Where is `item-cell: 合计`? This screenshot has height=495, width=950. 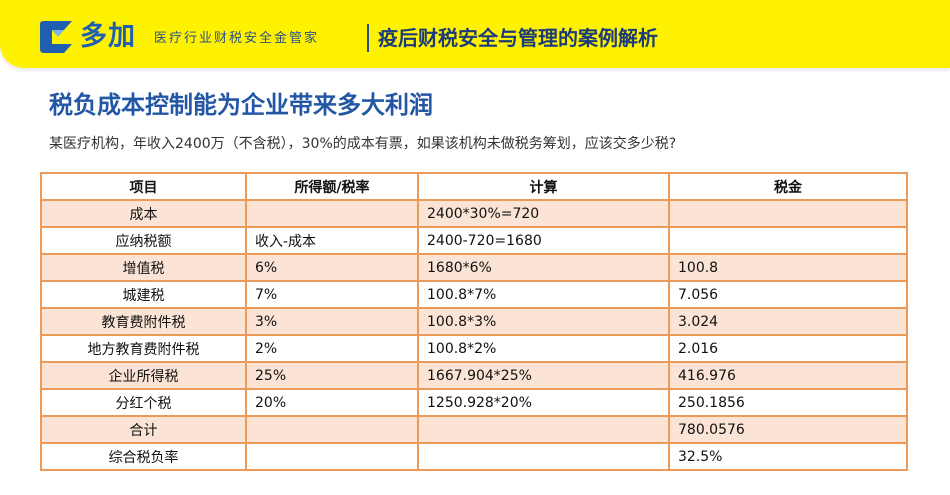
item-cell: 合计 is located at coordinates (143, 429).